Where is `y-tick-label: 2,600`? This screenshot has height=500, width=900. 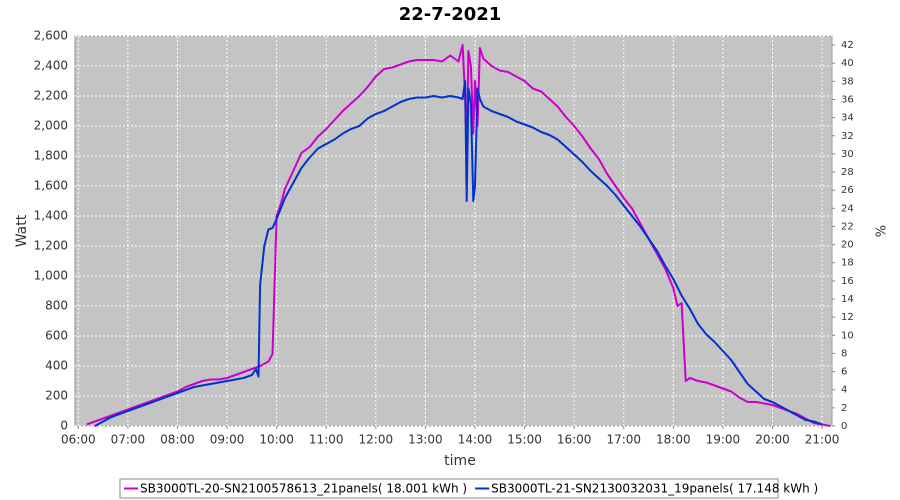
y-tick-label: 2,600 is located at coordinates (51, 36).